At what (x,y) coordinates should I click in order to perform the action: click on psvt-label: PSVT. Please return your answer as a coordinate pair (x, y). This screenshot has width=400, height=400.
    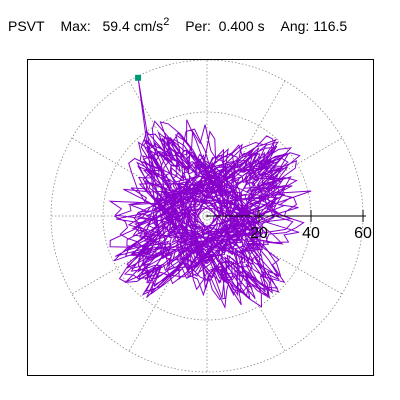
    Looking at the image, I should click on (26, 26).